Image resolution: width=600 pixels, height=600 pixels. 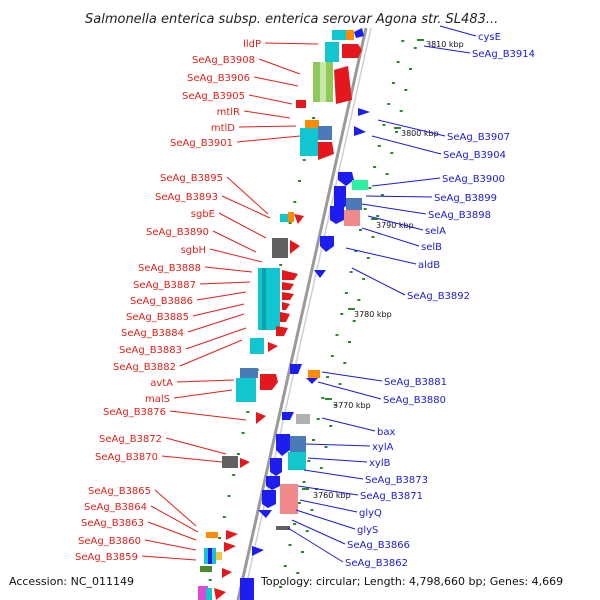 I want to click on gene-label: SeAg_B3907, so click(x=478, y=137).